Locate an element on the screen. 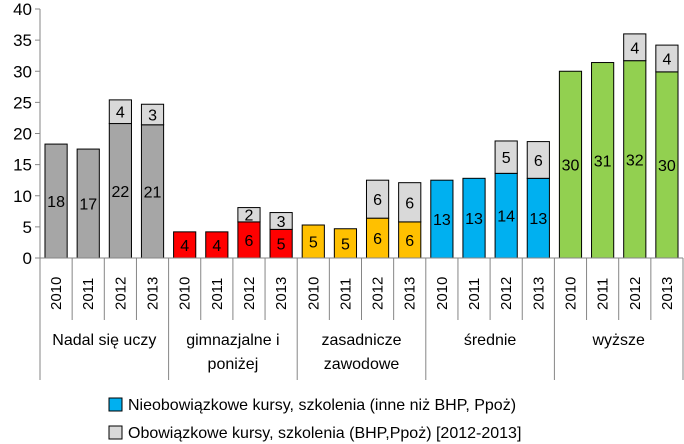 This screenshot has width=684, height=444. y-tick-label: 35 is located at coordinates (22, 40).